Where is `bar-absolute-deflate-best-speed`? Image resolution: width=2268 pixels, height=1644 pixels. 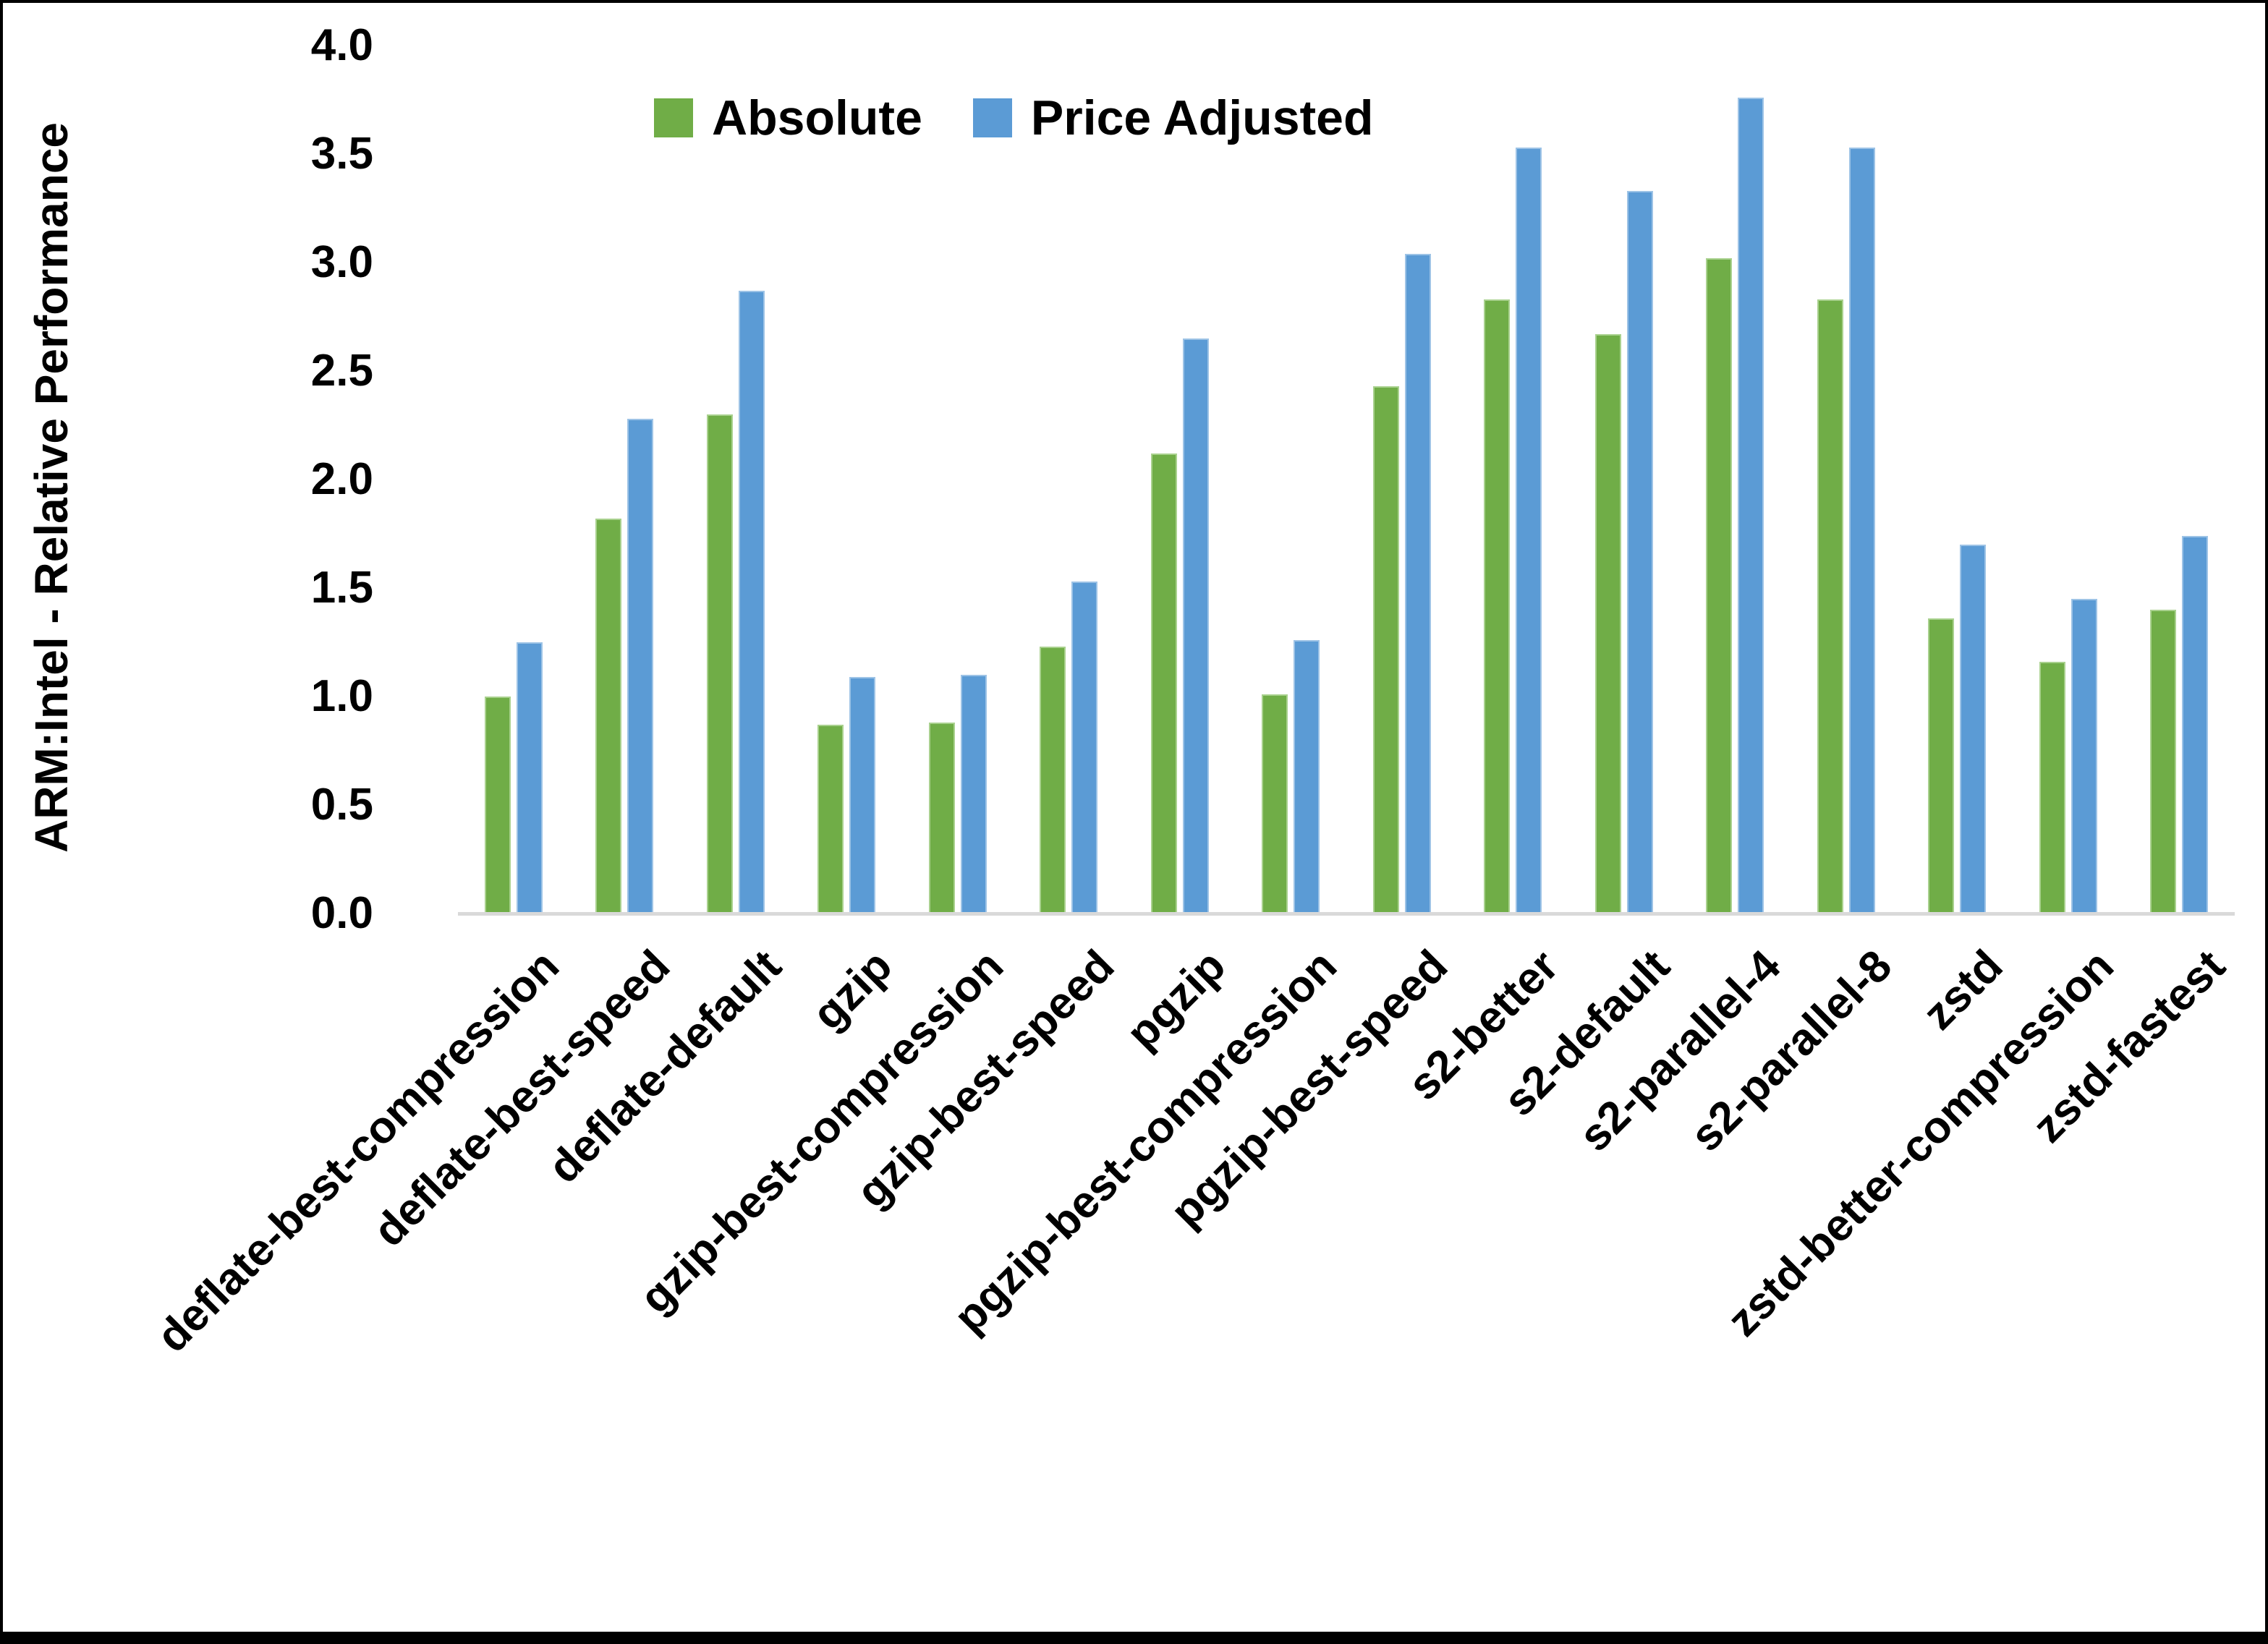 bar-absolute-deflate-best-speed is located at coordinates (608, 716).